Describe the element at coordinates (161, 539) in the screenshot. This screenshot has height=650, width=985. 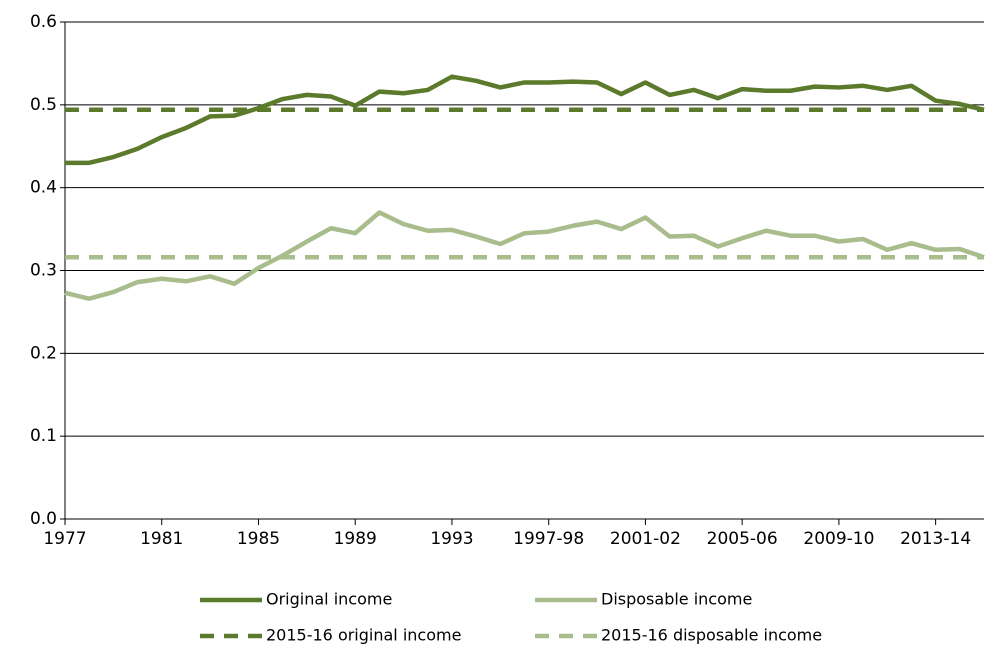
I see `x-tick-label: 1981` at that location.